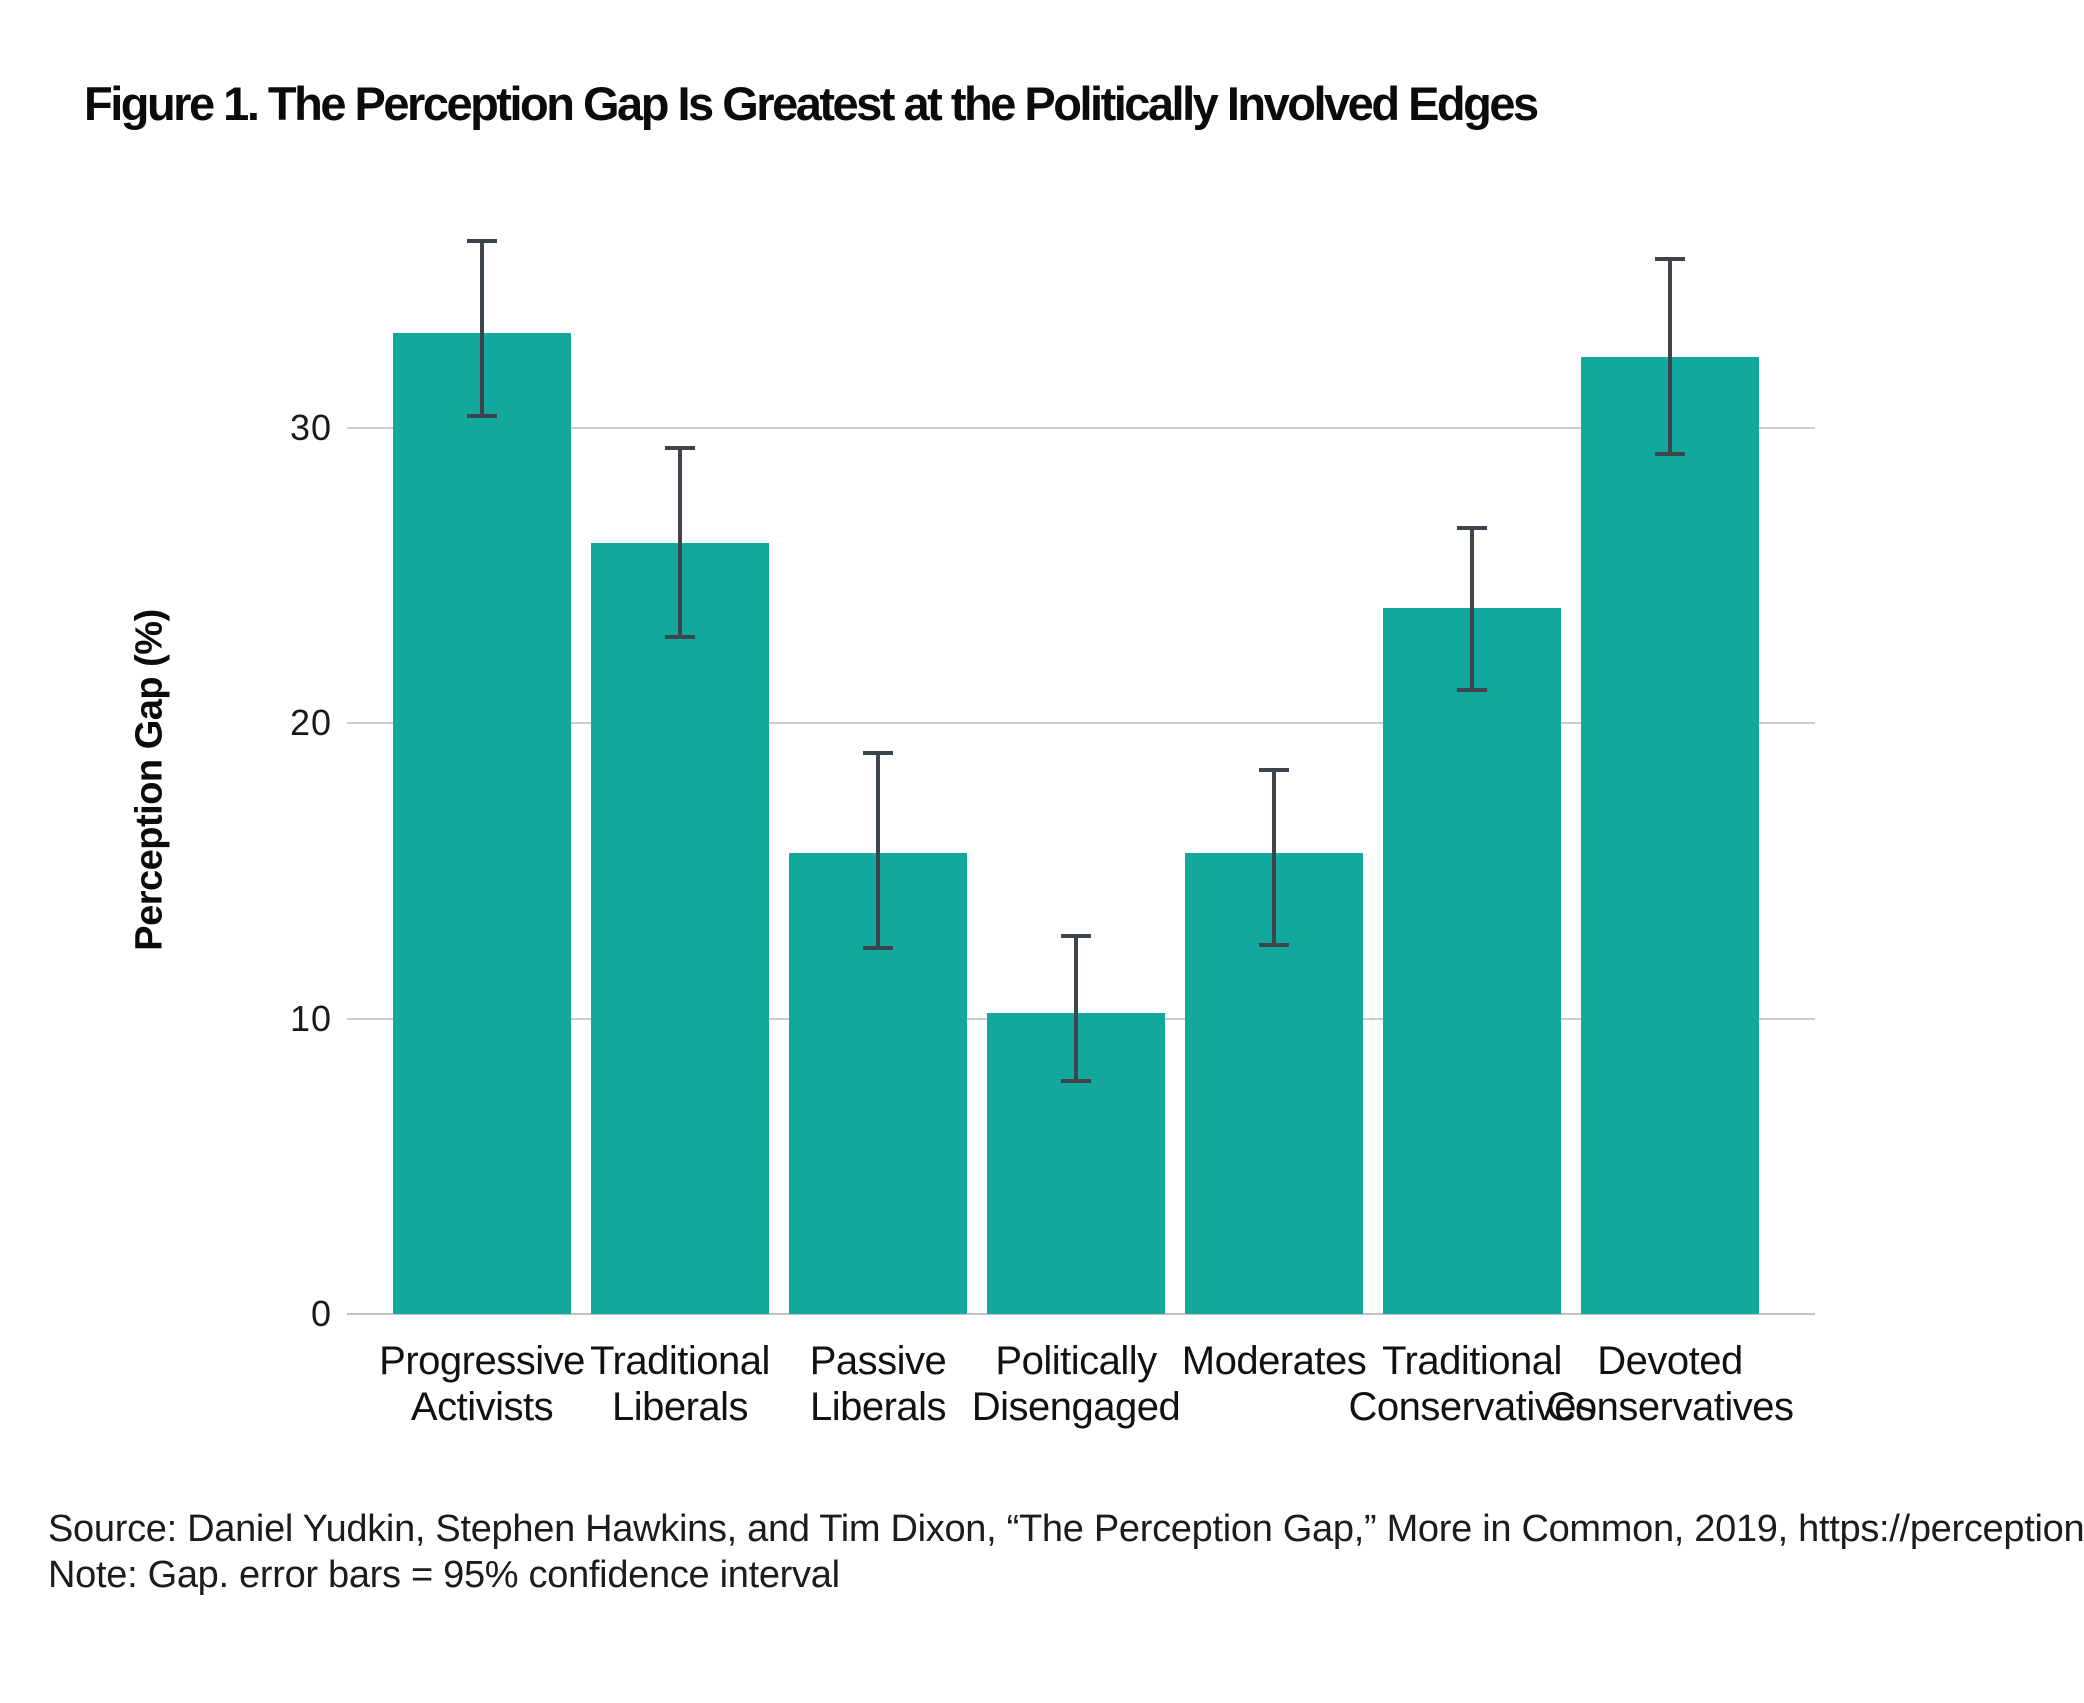 The width and height of the screenshot is (2084, 1703). What do you see at coordinates (310, 427) in the screenshot?
I see `y-tick-label: 30` at bounding box center [310, 427].